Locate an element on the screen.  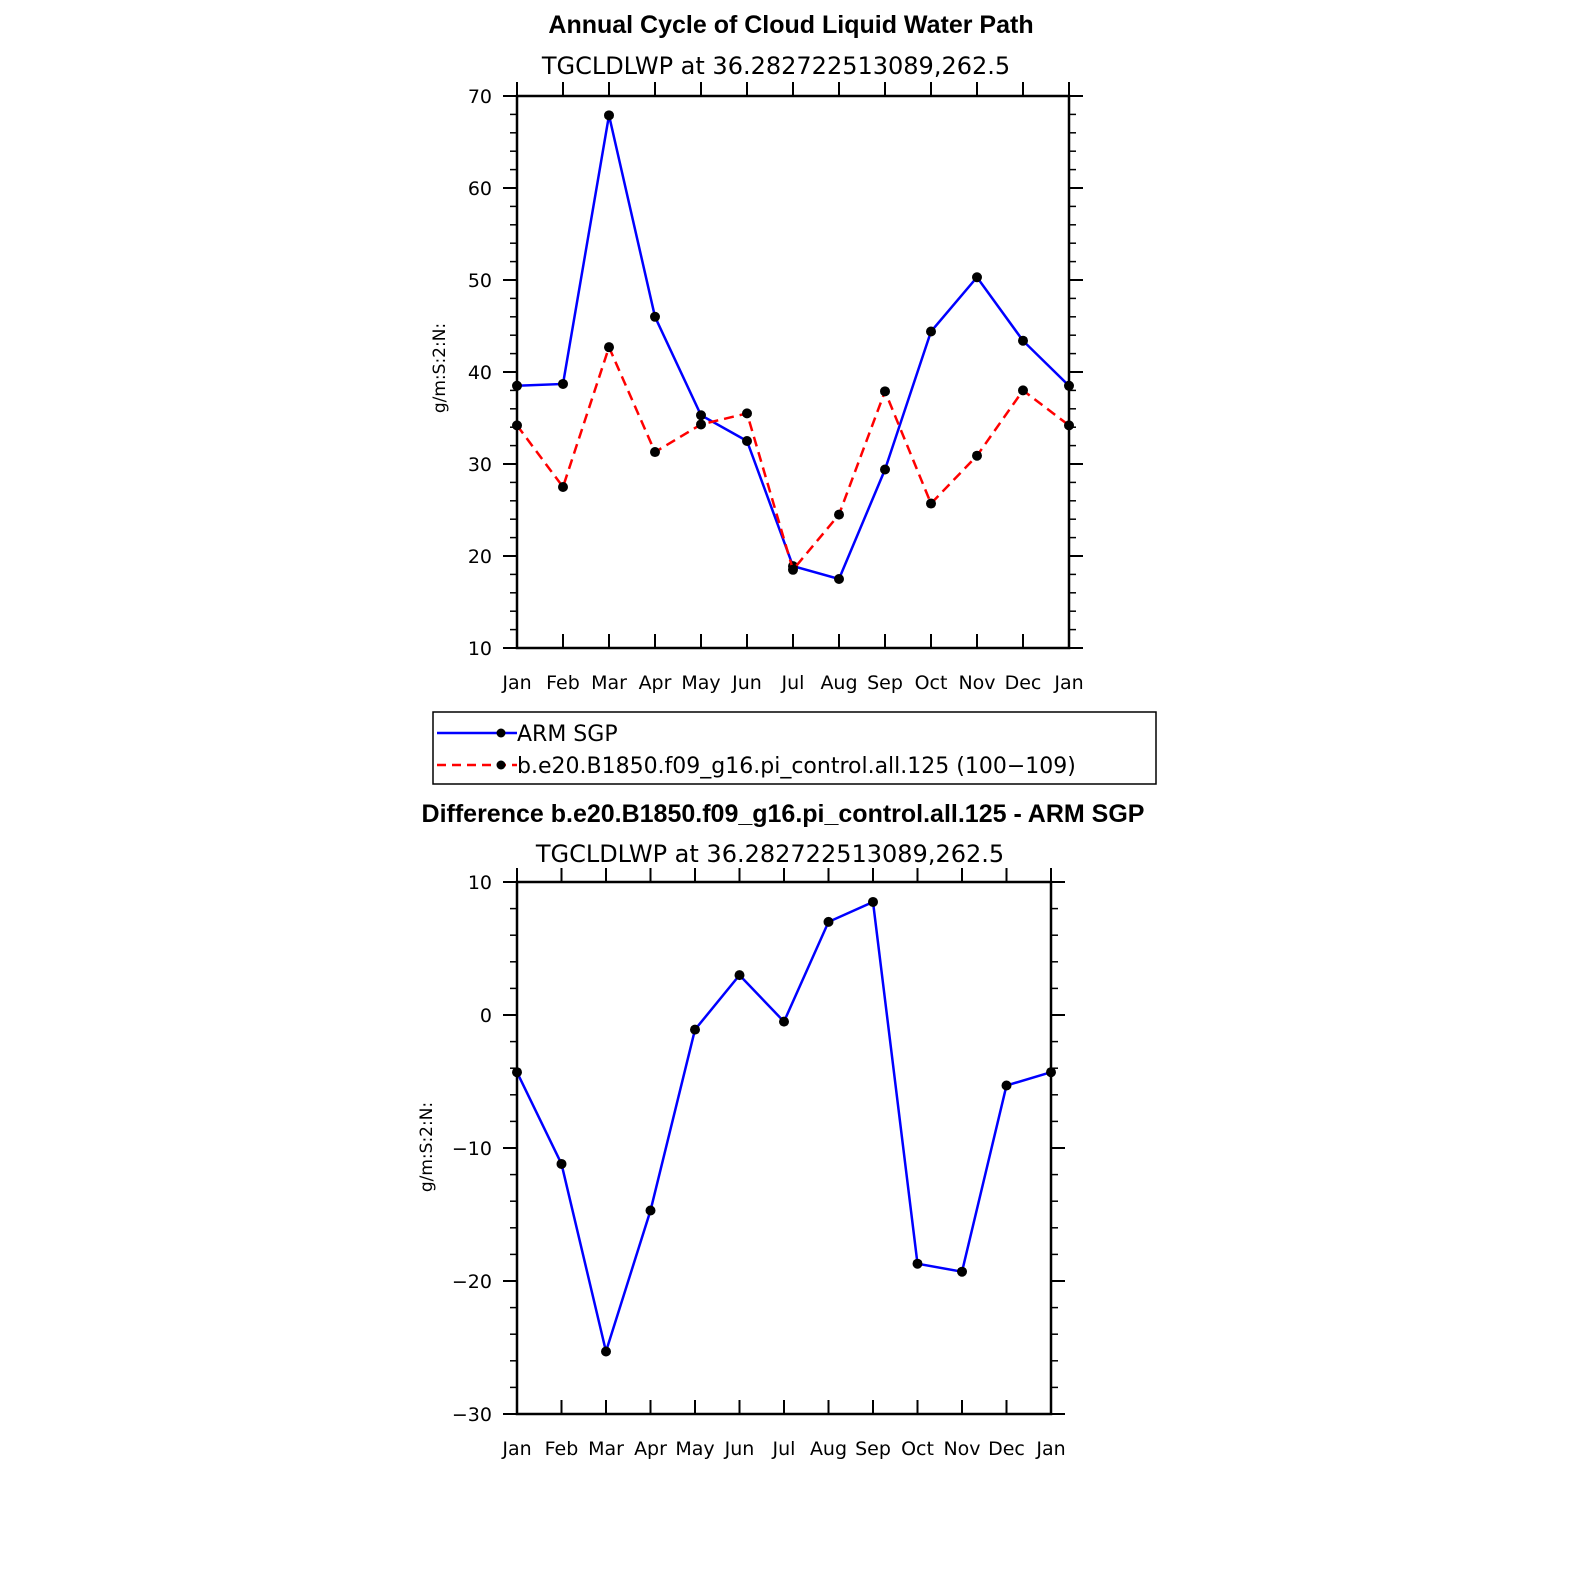
chart1-plot-frame is located at coordinates (793, 372).